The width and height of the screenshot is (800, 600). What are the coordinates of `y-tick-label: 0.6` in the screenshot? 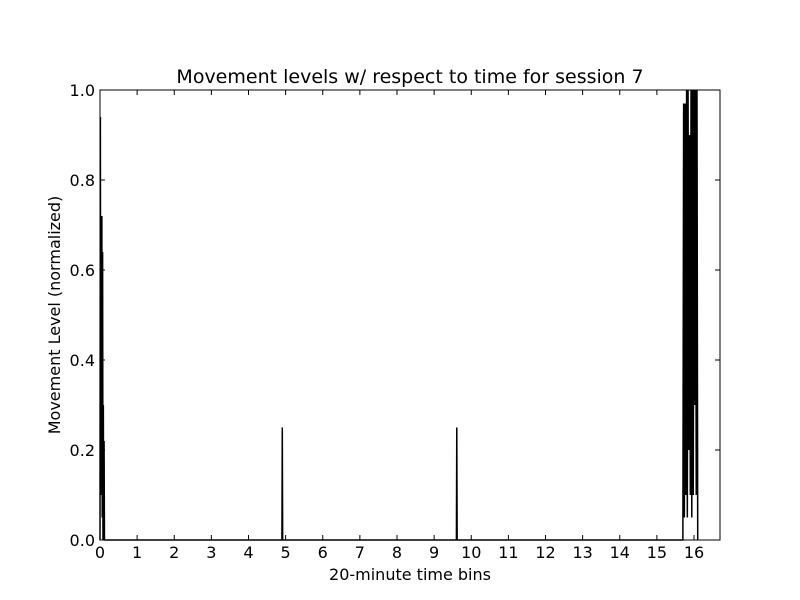 It's located at (82, 270).